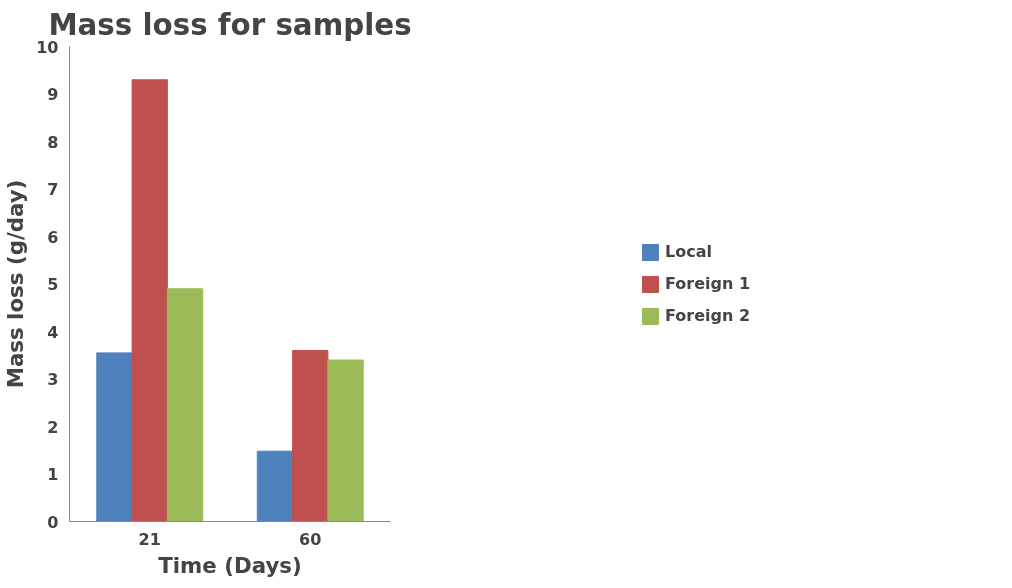 Image resolution: width=1012 pixels, height=588 pixels. What do you see at coordinates (53, 237) in the screenshot?
I see `y-tick-label: 6` at bounding box center [53, 237].